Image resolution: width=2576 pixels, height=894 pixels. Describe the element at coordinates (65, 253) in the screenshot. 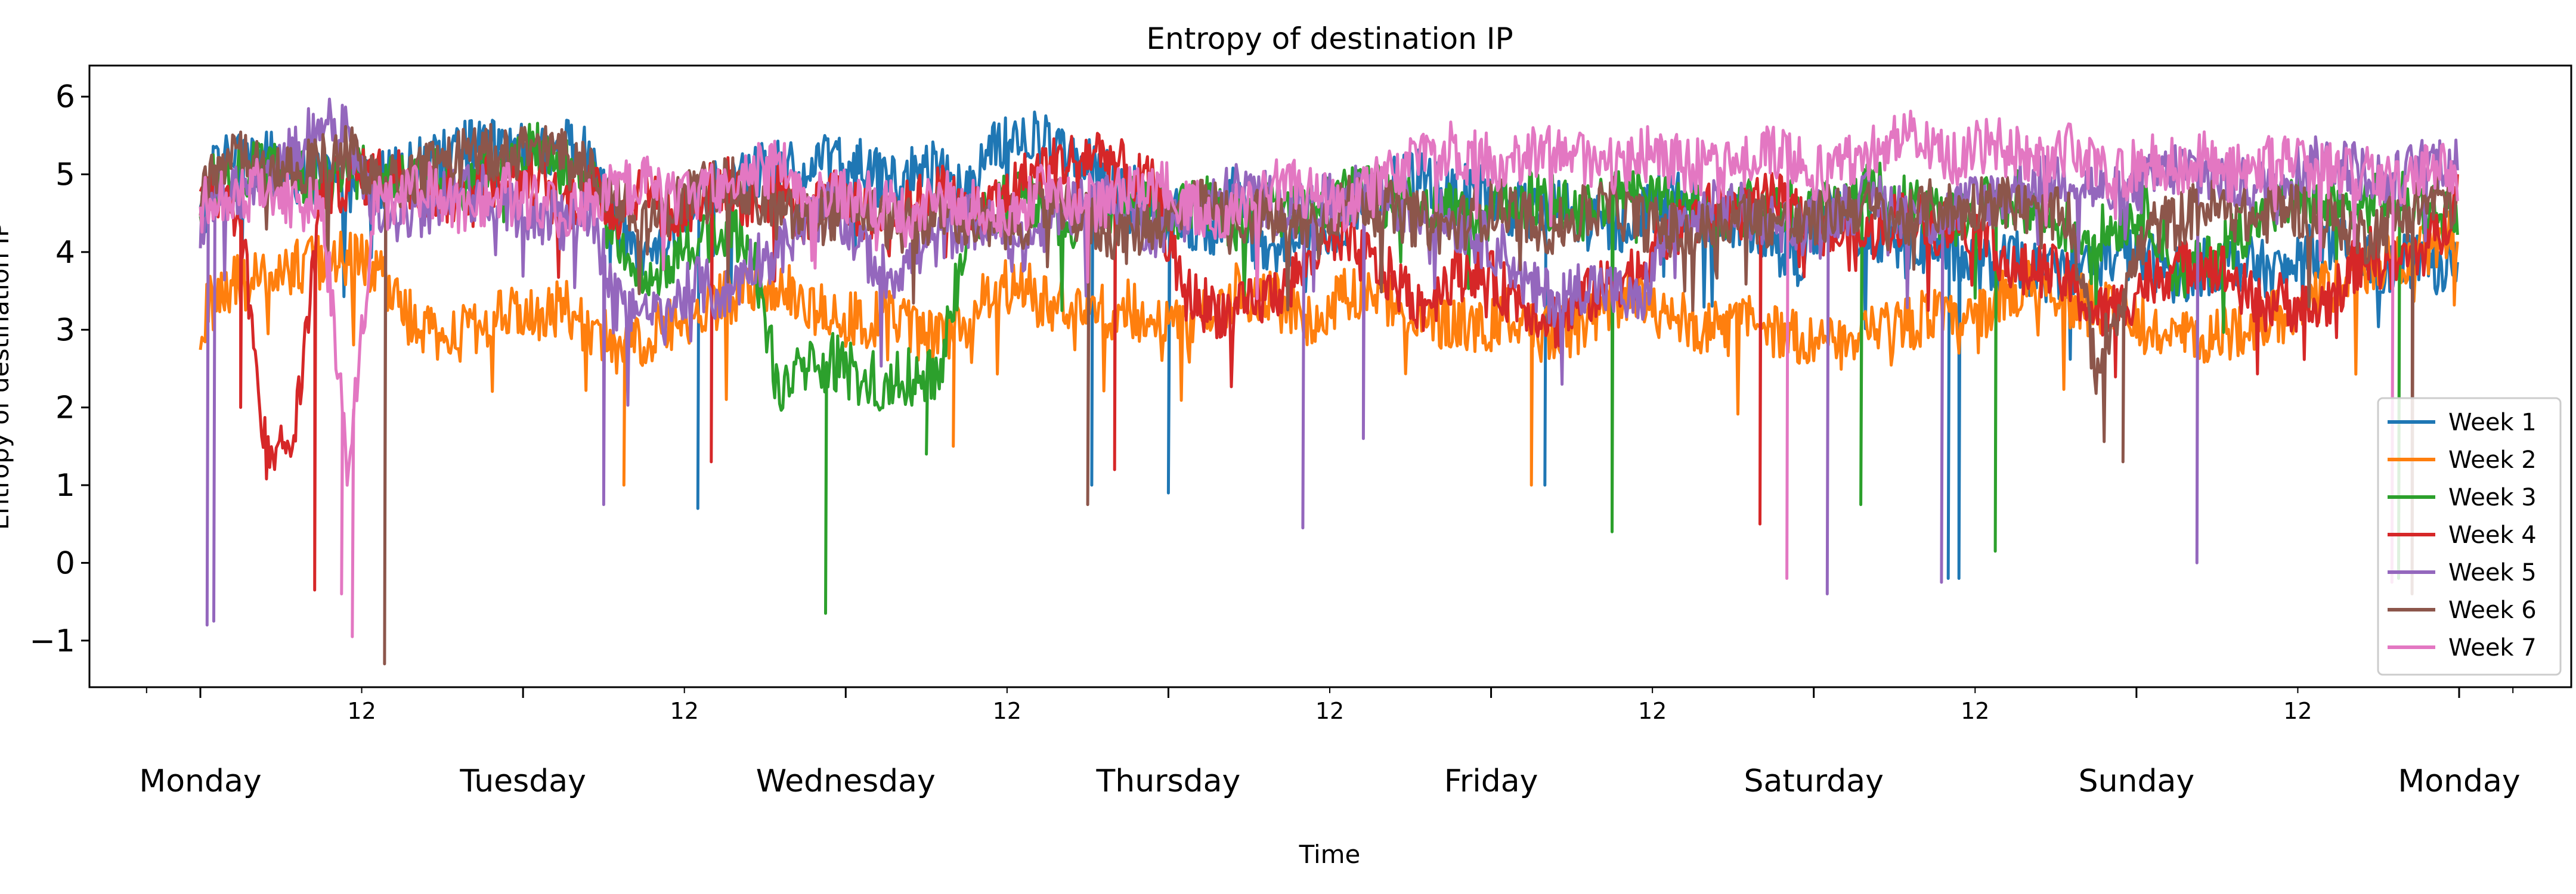

I see `y-tick-label: 4` at that location.